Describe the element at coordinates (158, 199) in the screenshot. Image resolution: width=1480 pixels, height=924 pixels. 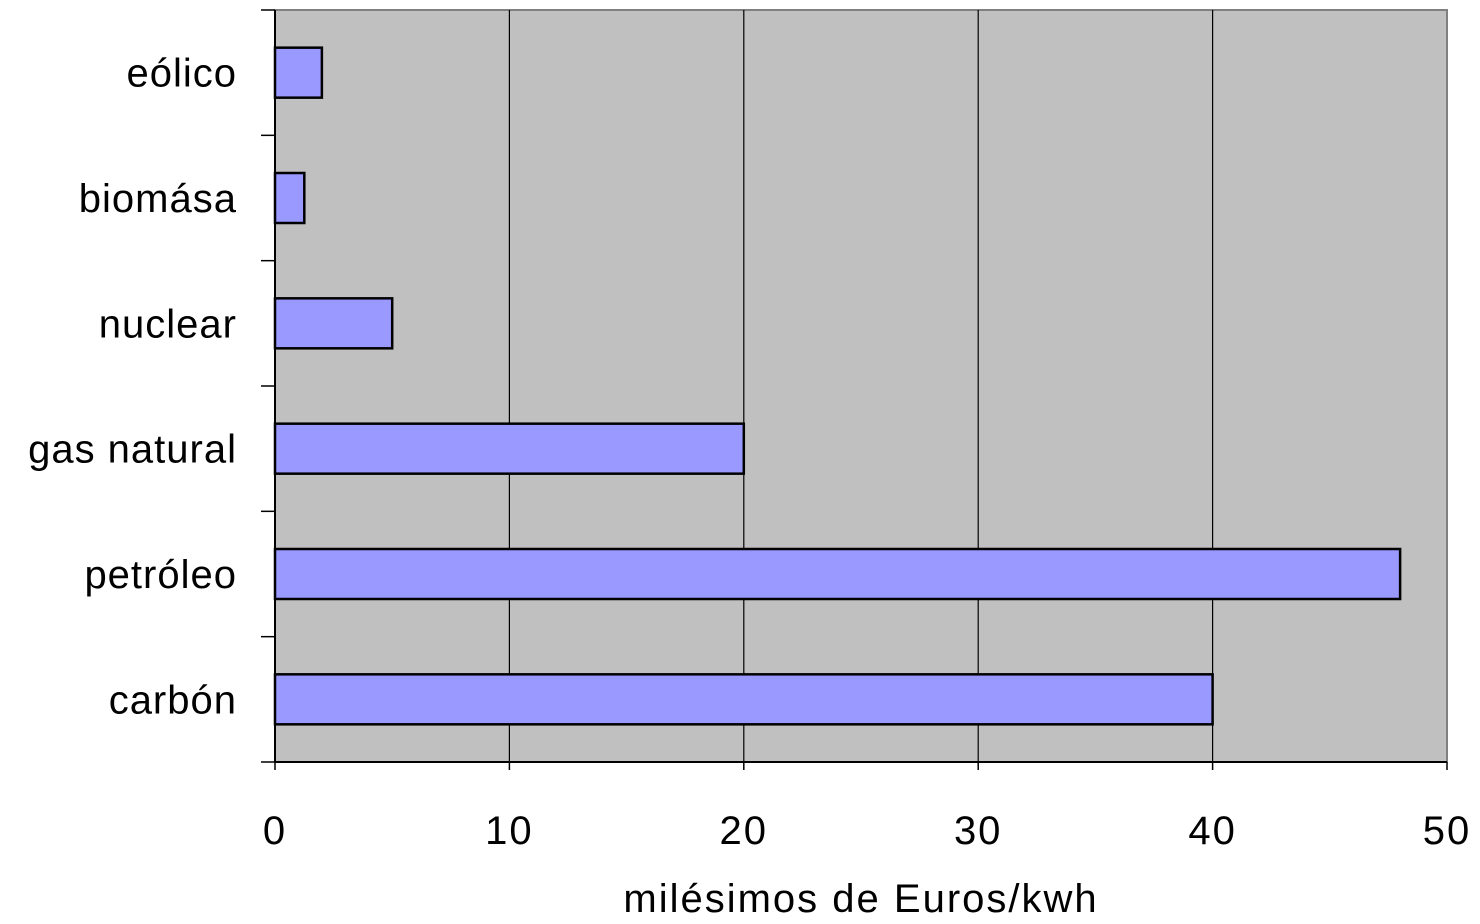
I see `category-label-1: biomása` at that location.